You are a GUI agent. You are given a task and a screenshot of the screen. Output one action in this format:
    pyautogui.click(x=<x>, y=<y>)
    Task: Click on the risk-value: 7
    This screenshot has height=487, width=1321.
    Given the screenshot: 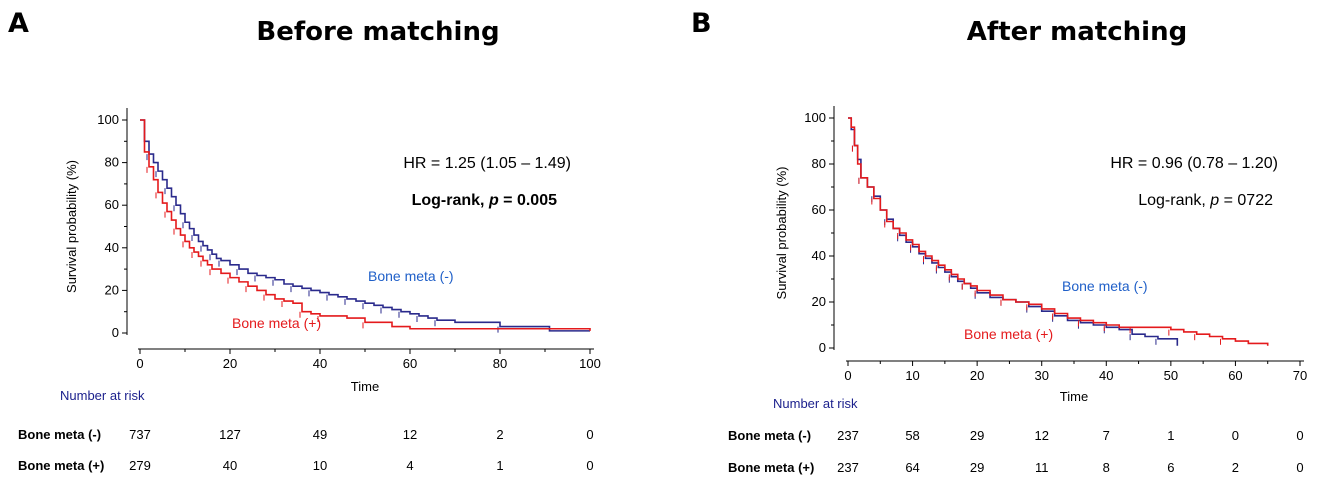 What is the action you would take?
    pyautogui.click(x=1106, y=435)
    